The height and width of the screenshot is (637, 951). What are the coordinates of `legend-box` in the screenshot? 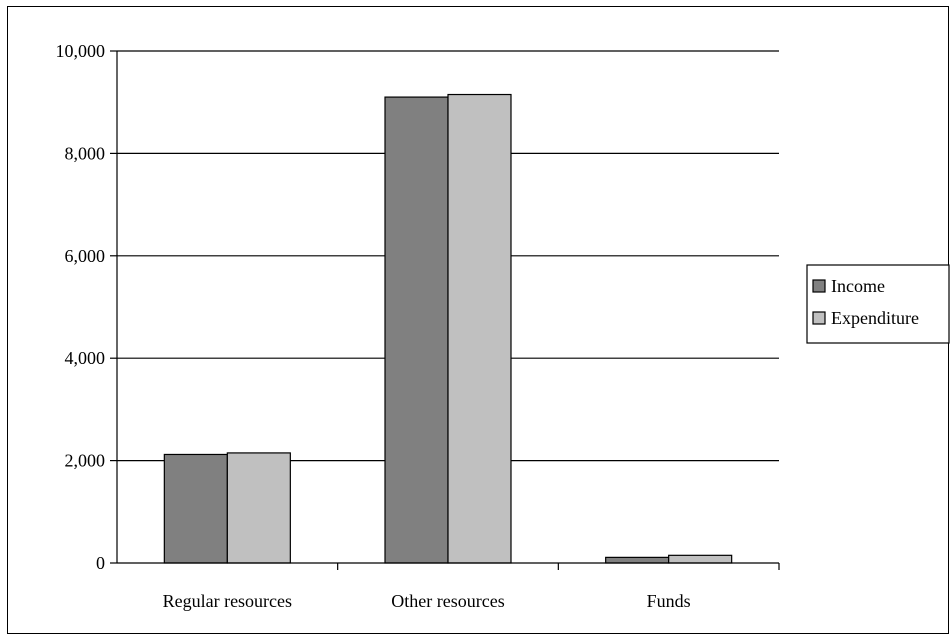 It's located at (878, 304).